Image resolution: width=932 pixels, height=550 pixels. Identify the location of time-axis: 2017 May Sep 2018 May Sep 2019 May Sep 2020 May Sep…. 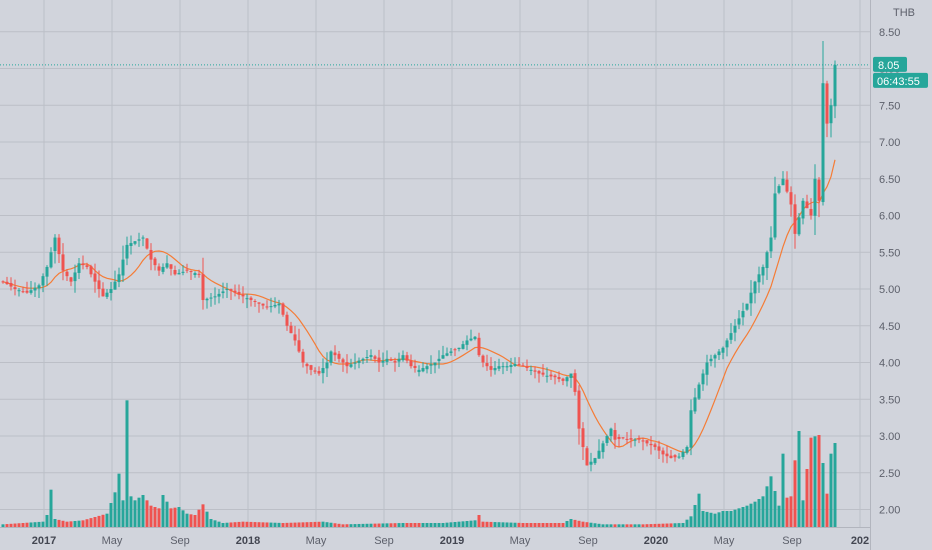
(450, 541).